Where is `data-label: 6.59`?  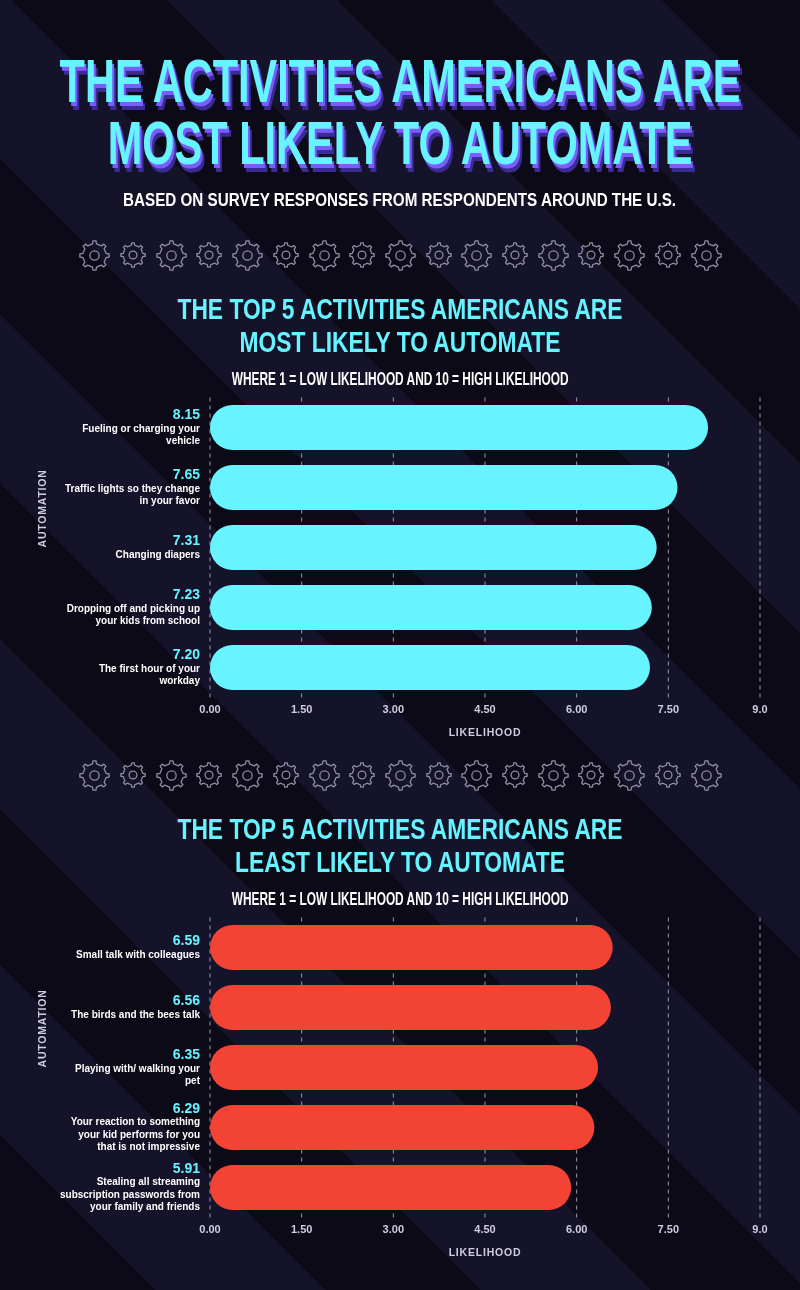 data-label: 6.59 is located at coordinates (186, 940).